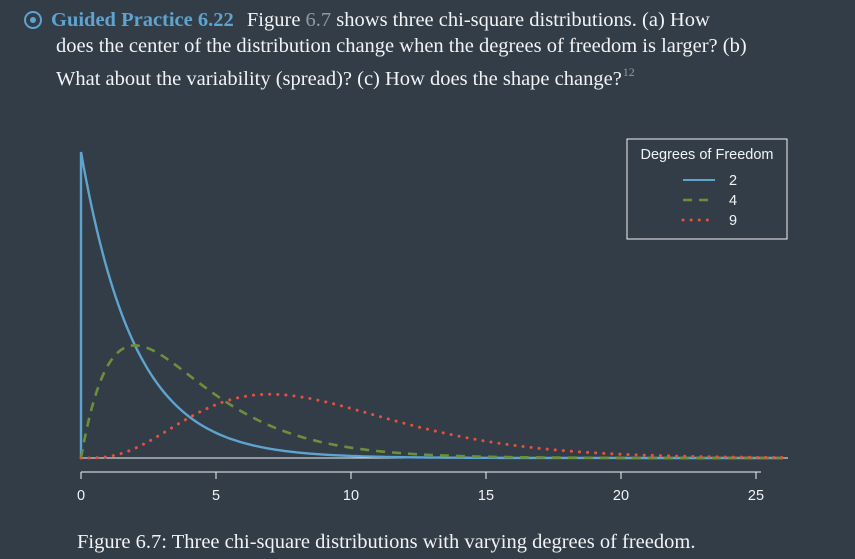  Describe the element at coordinates (432, 480) in the screenshot. I see `x-axis: 0 5 10 15 20 25` at that location.